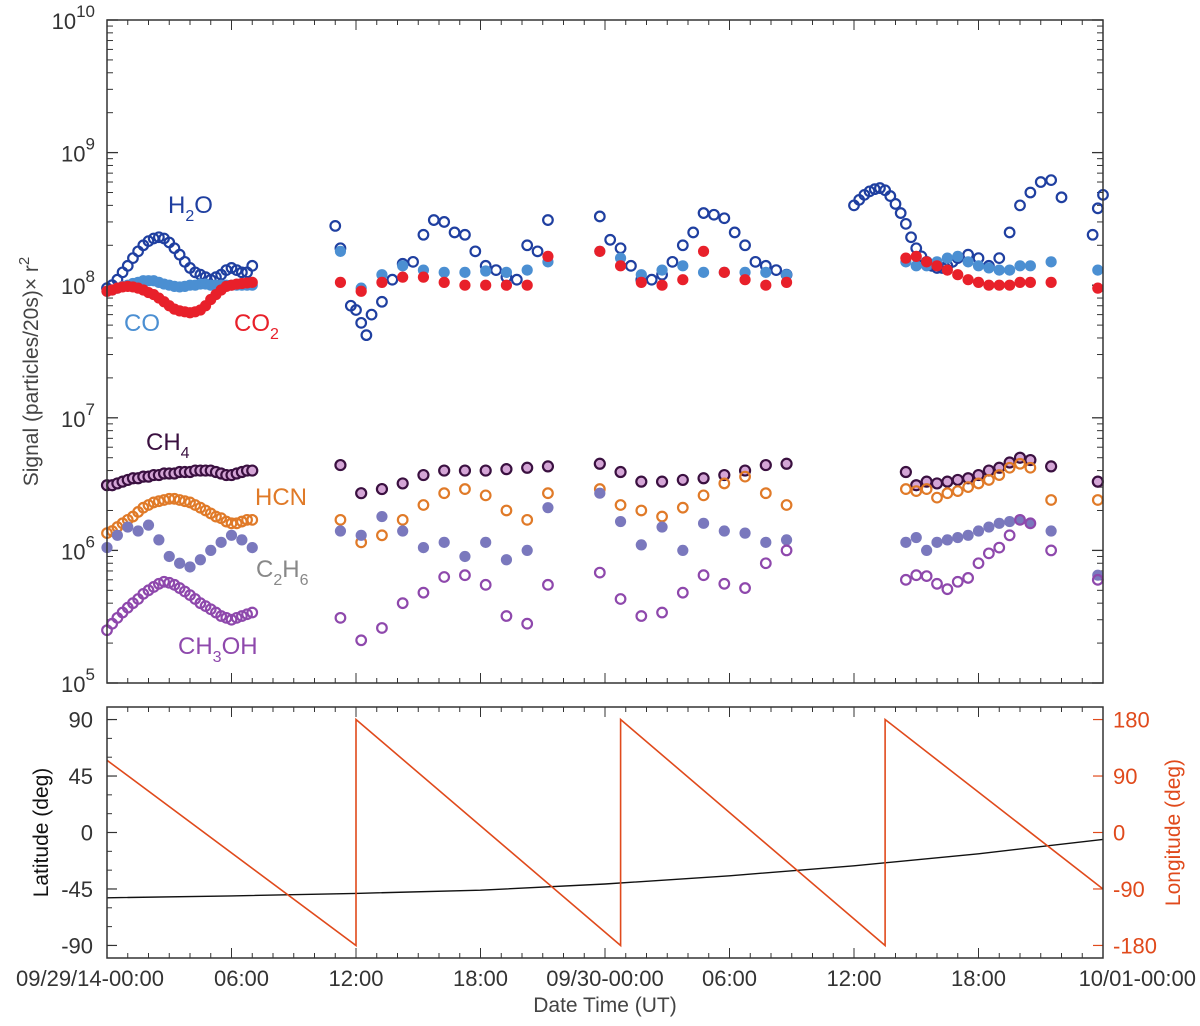 The image size is (1200, 1026). What do you see at coordinates (81, 720) in the screenshot?
I see `latitude-tick-label: 90` at bounding box center [81, 720].